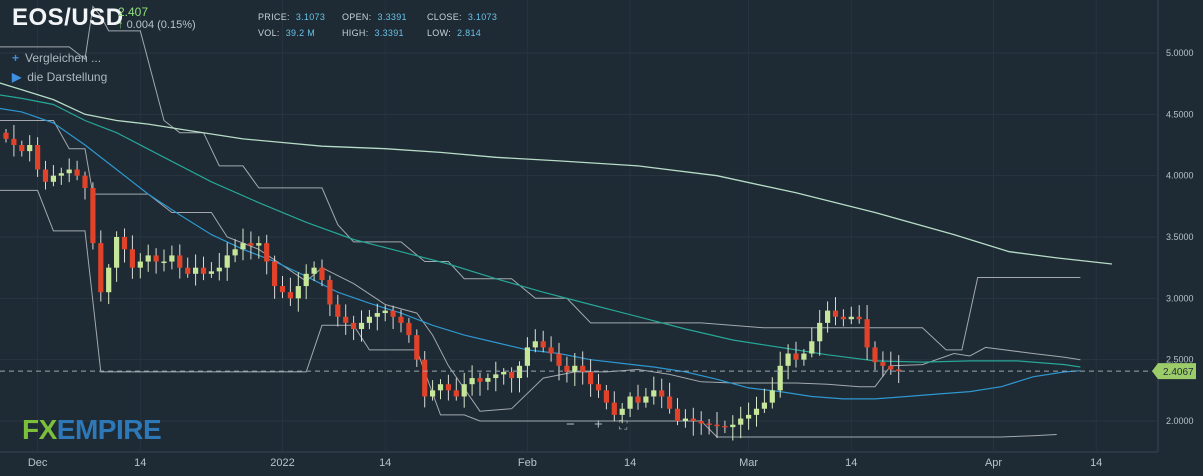  I want to click on stat-low-value: 2.814, so click(469, 33).